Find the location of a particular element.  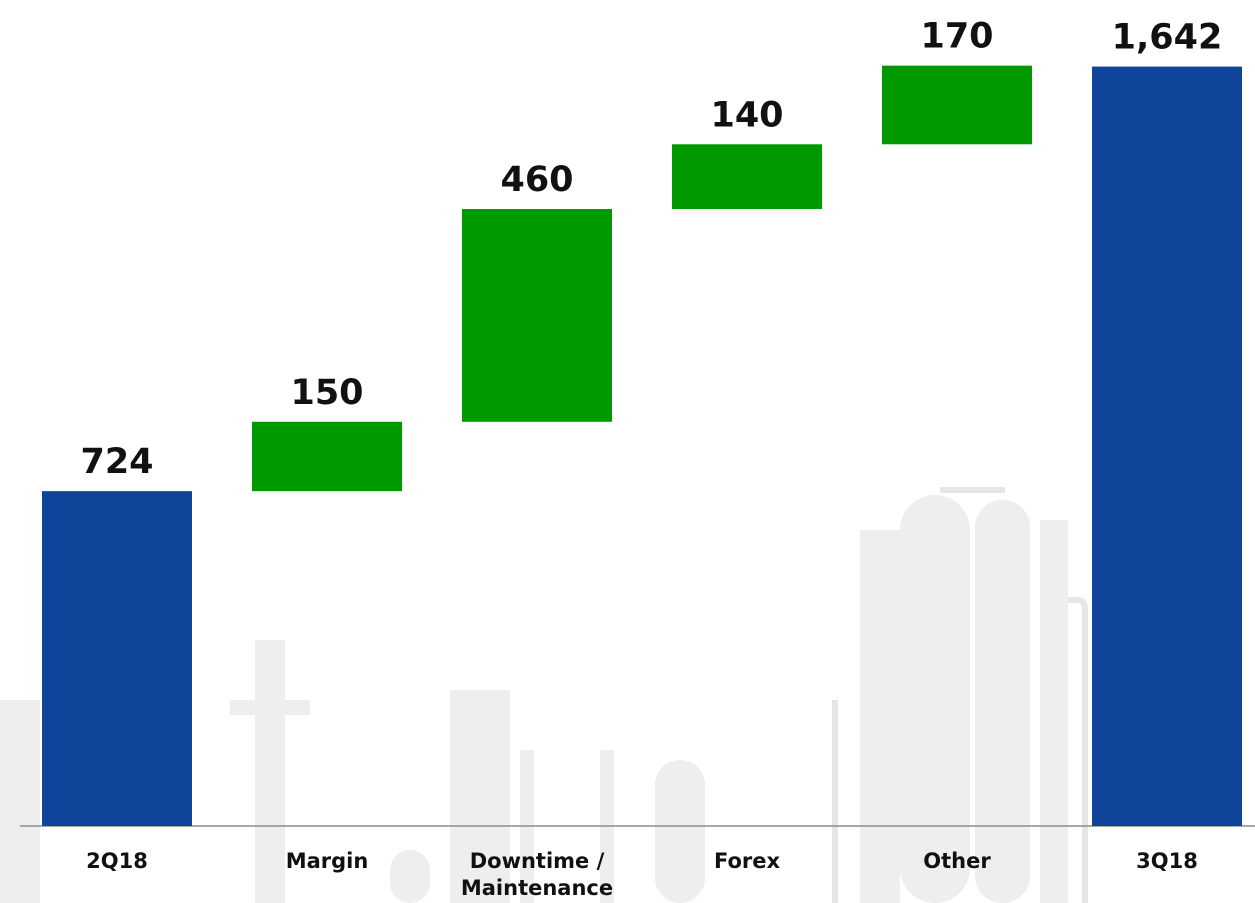

category-label-1: Margin is located at coordinates (327, 861).